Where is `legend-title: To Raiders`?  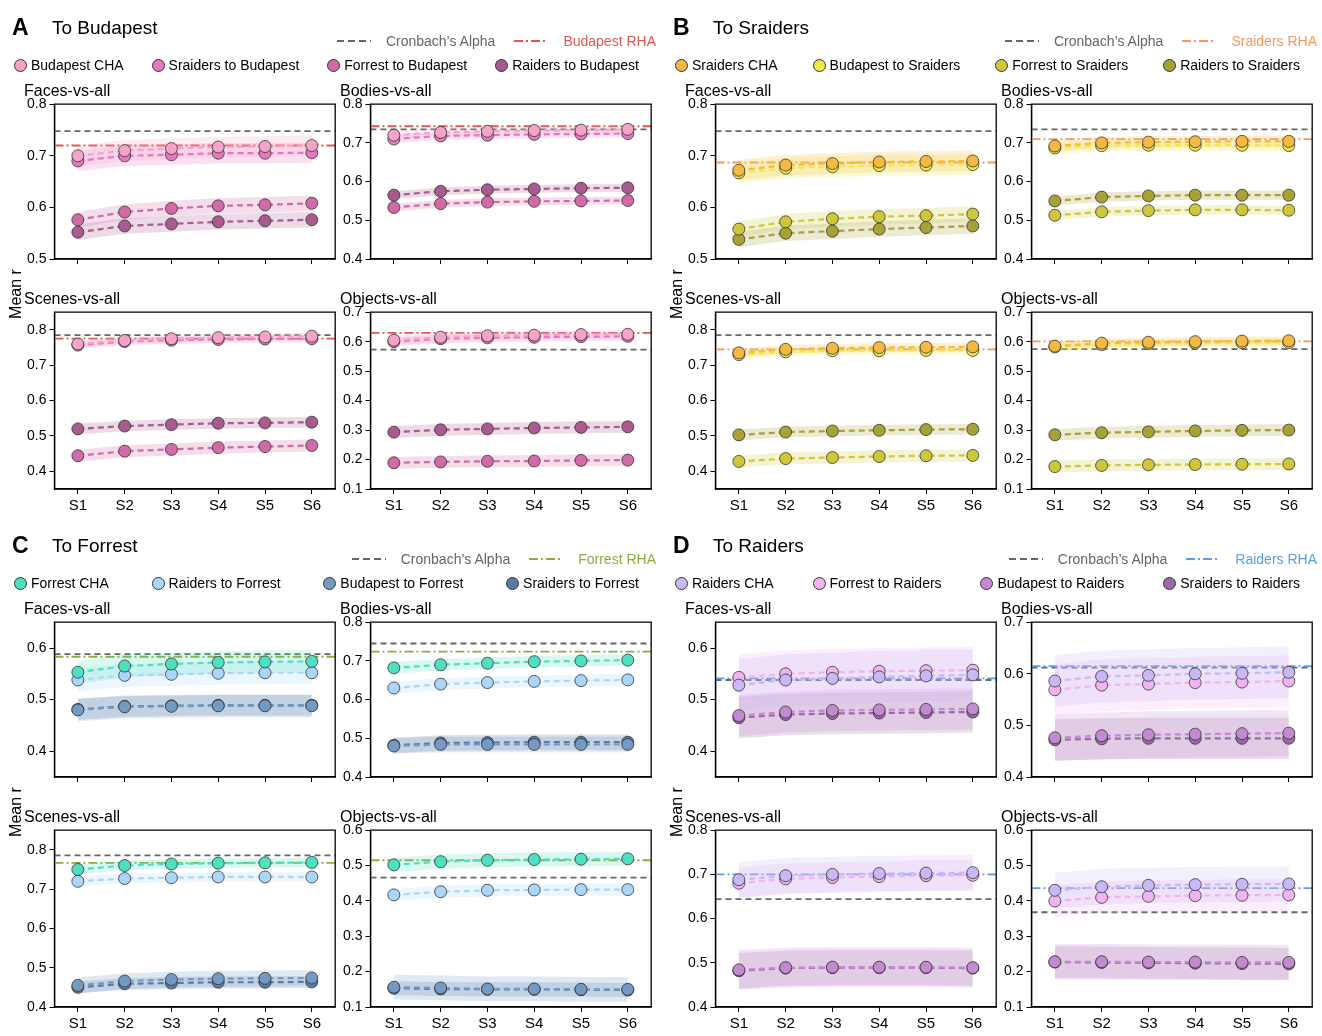 legend-title: To Raiders is located at coordinates (758, 546).